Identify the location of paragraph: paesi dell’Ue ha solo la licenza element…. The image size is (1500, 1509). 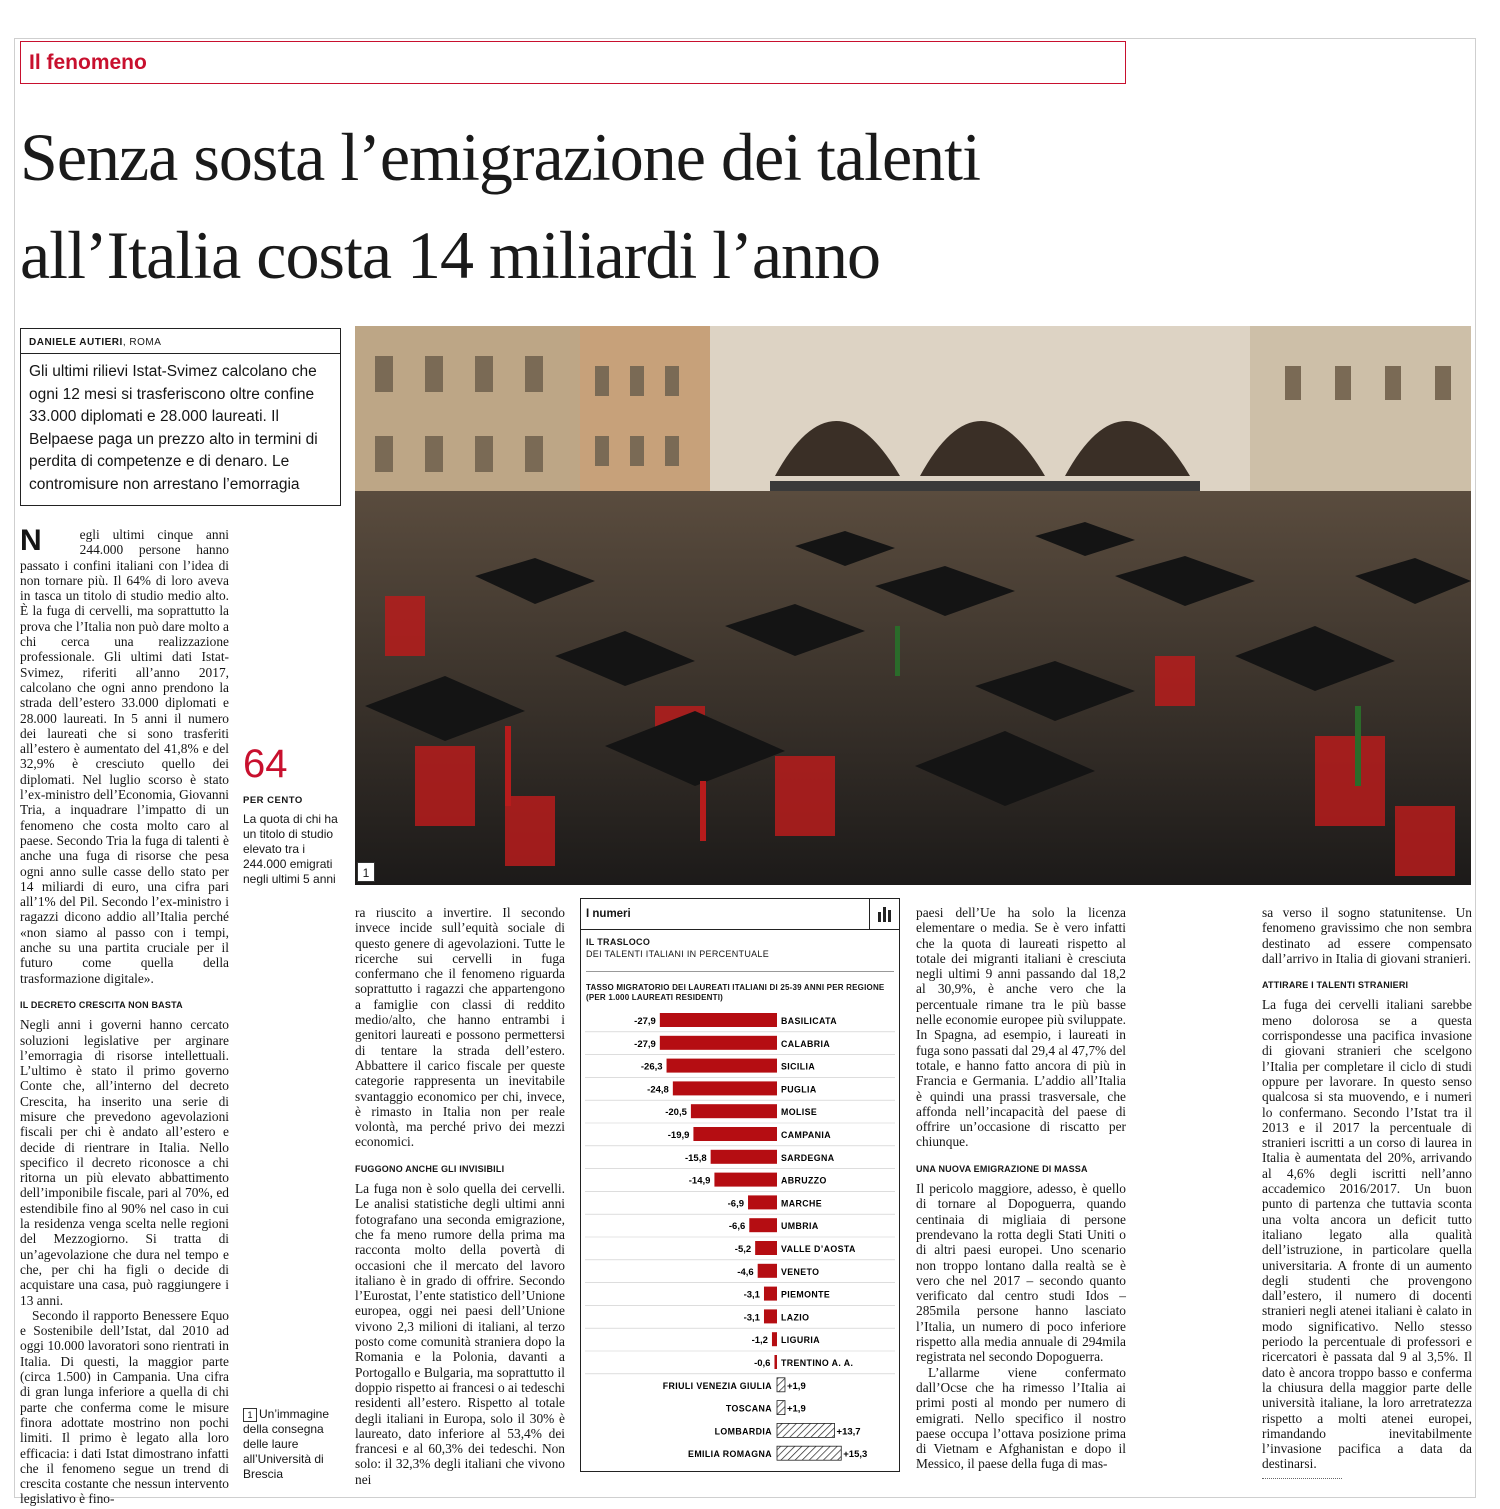
(1021, 1027).